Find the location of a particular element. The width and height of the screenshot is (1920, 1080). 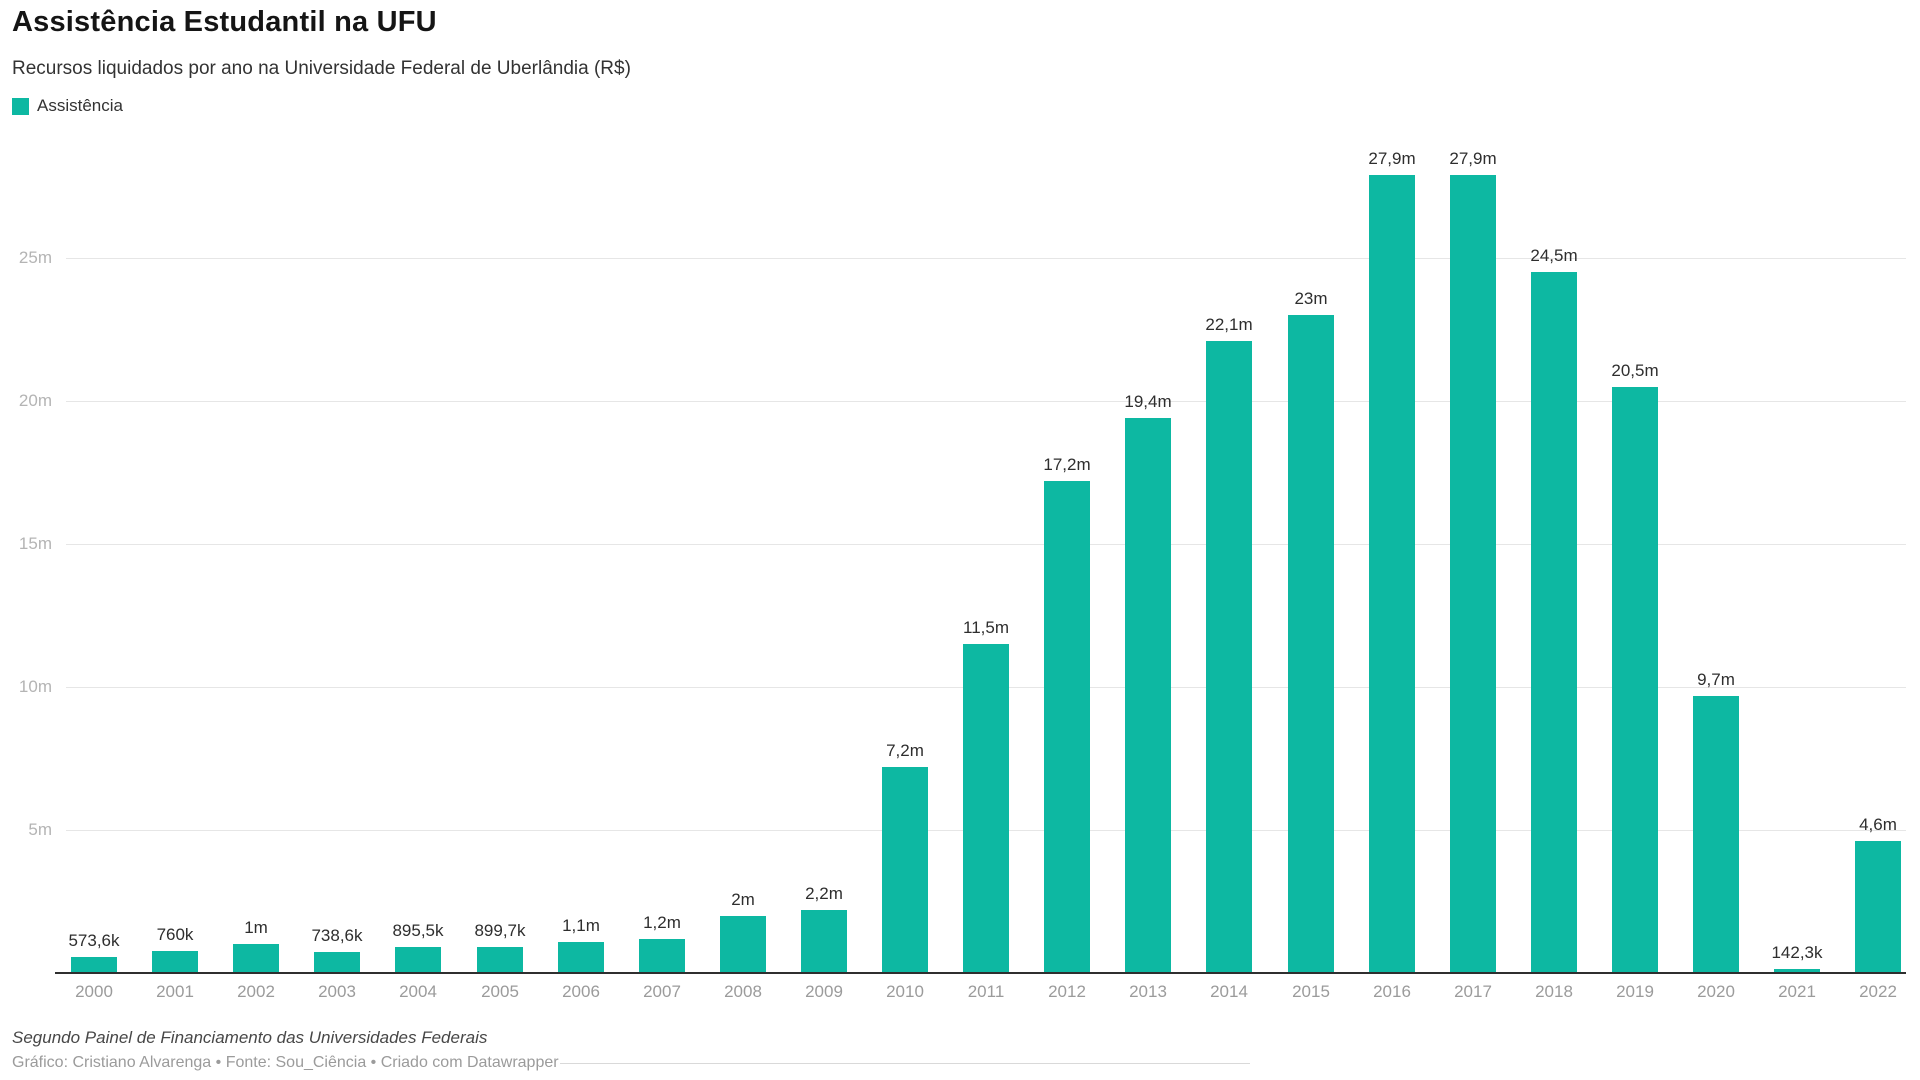

value-label: 9,7m is located at coordinates (1716, 679).